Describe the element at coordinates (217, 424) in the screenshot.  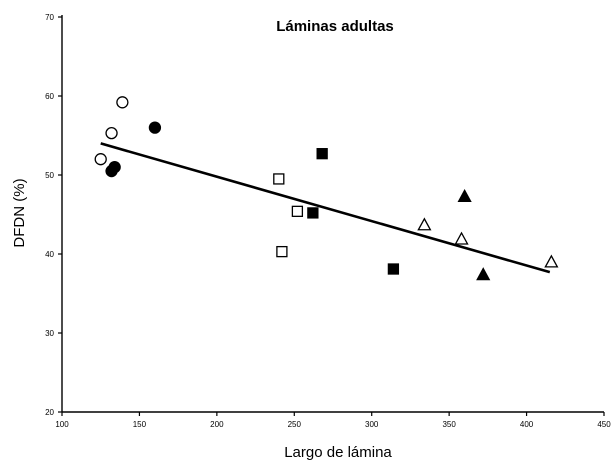
I see `x-tick-label: 200` at that location.